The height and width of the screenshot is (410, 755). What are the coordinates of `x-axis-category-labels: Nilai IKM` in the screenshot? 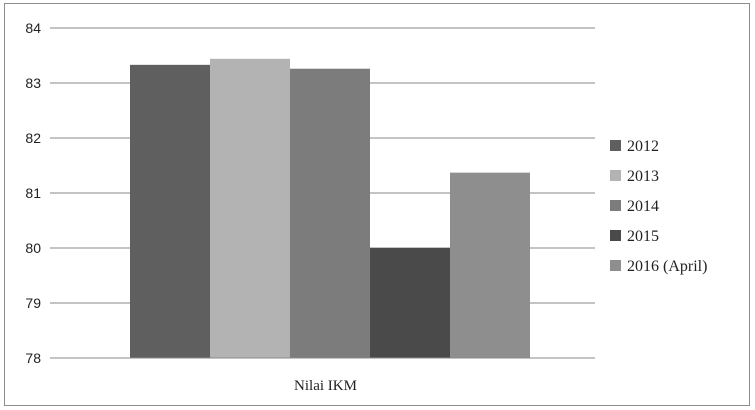 It's located at (325, 386).